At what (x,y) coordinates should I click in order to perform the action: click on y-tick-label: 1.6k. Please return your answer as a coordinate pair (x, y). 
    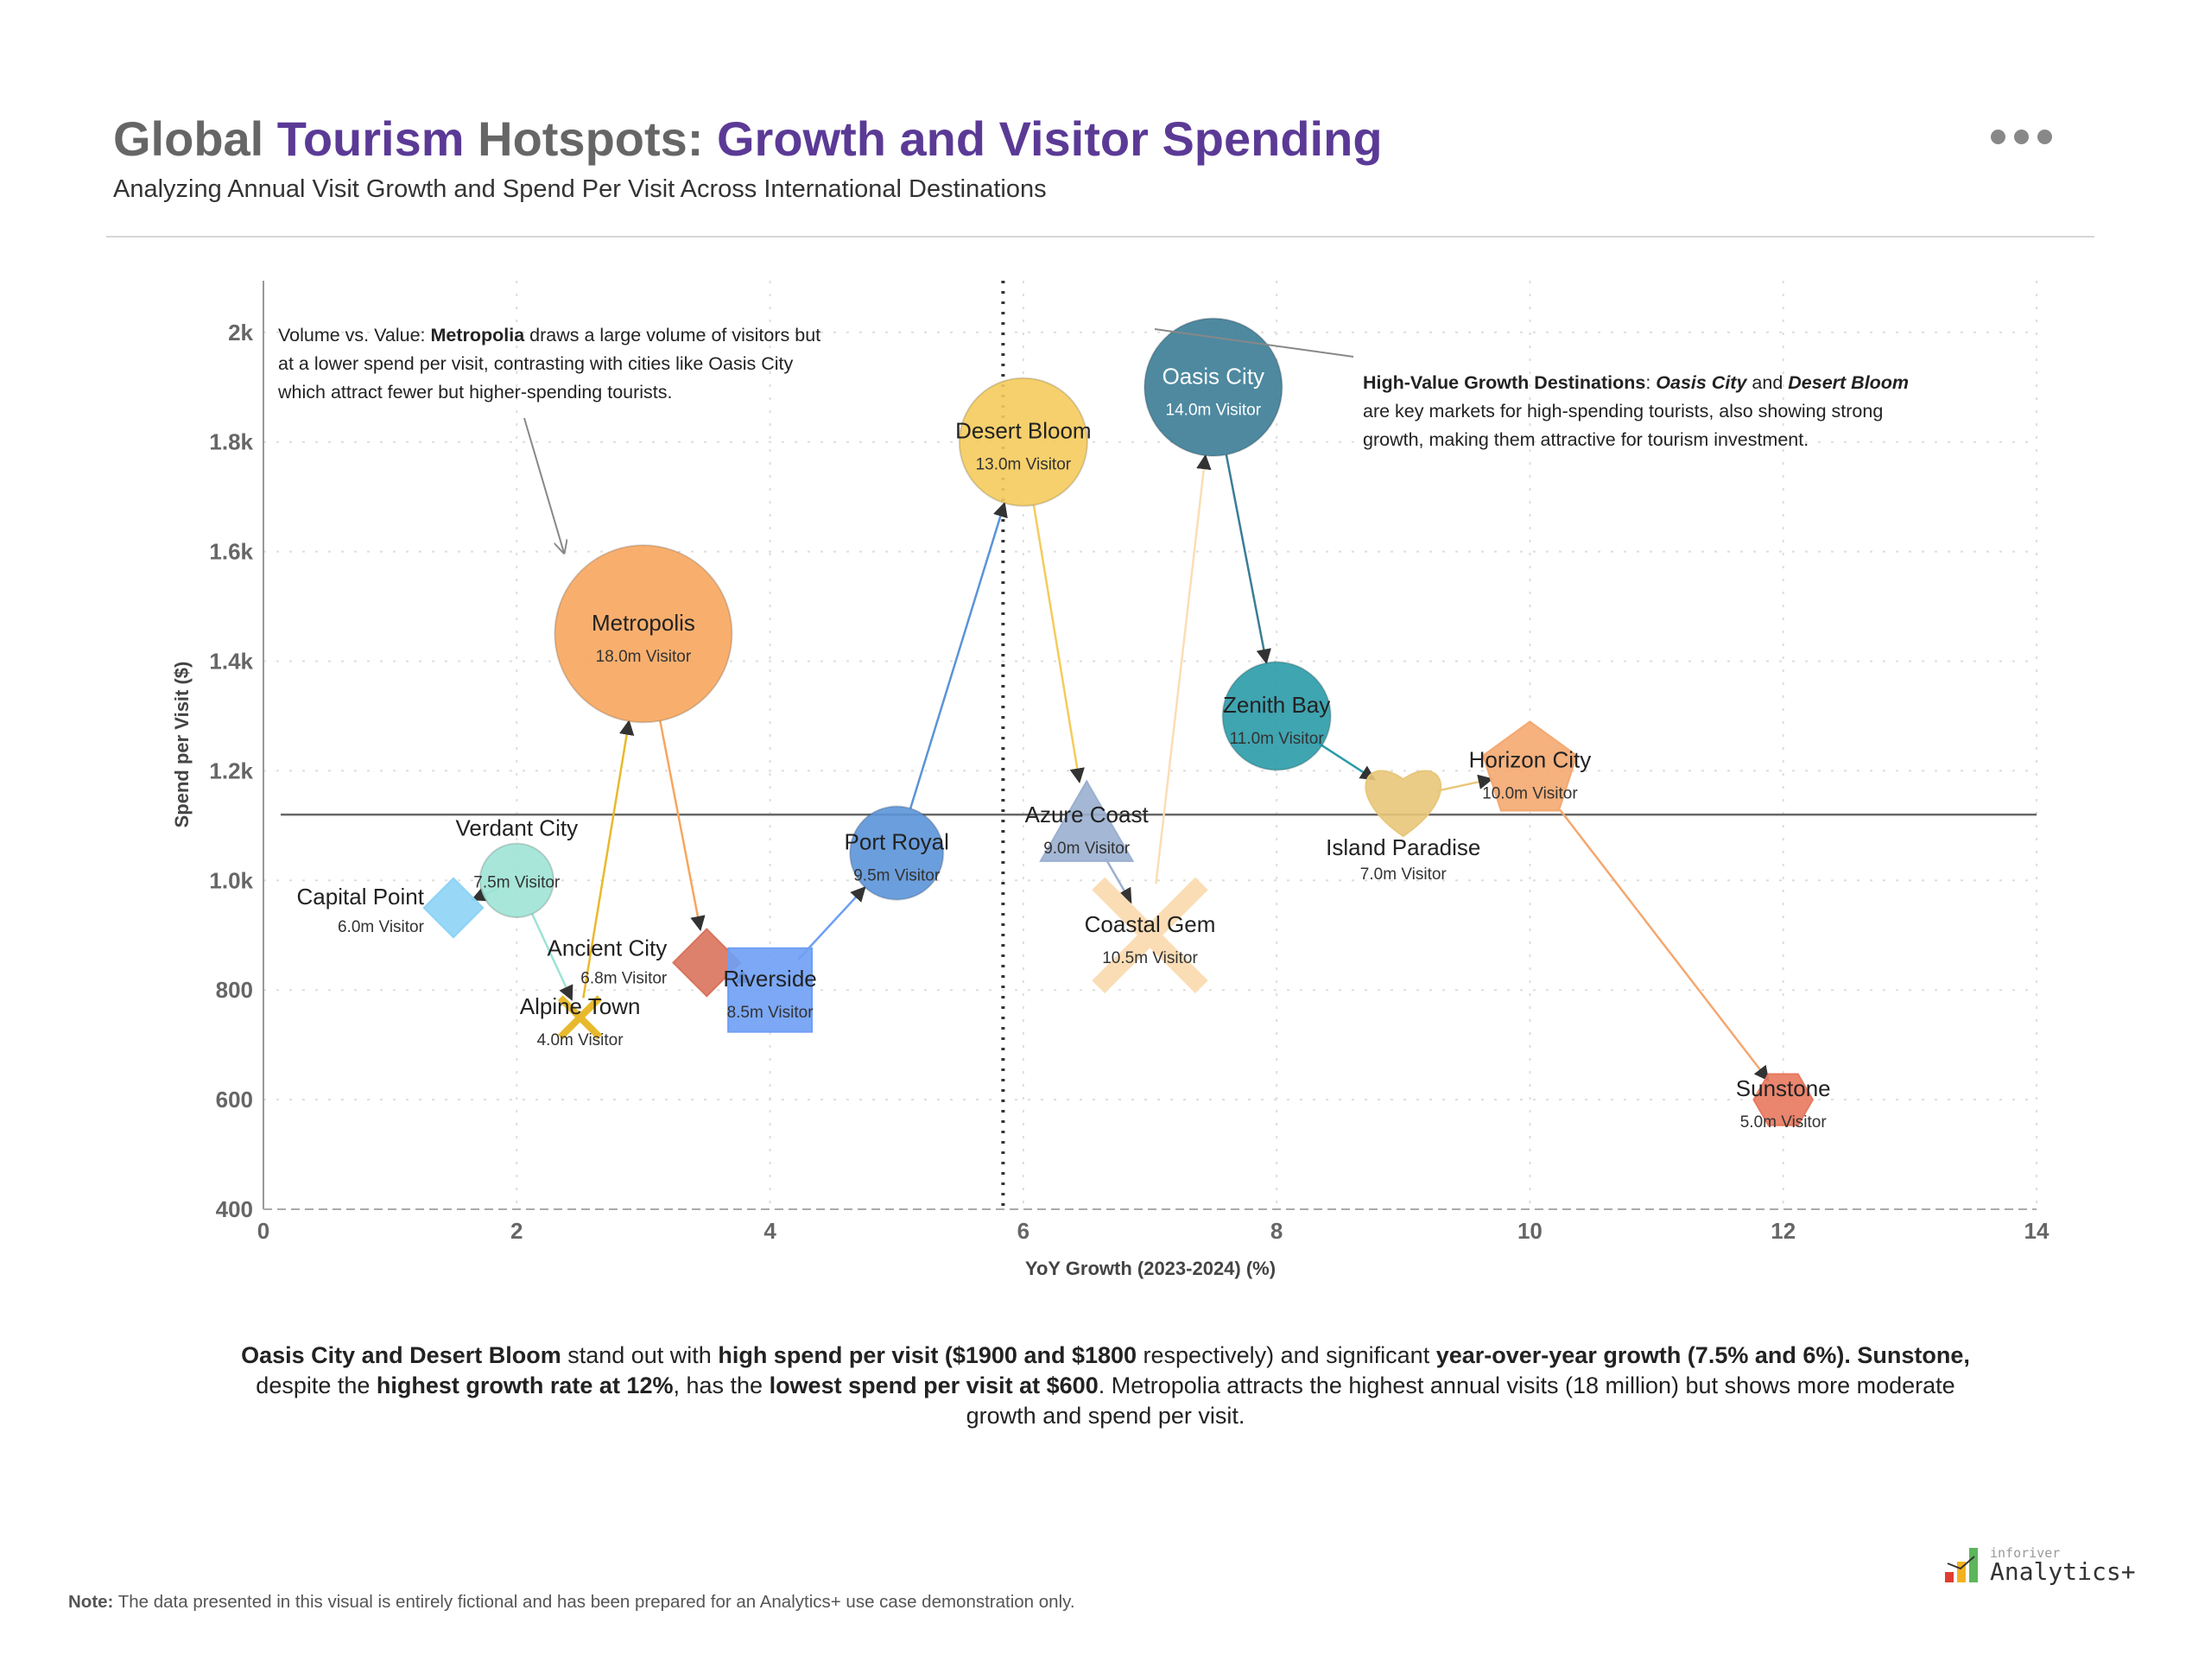
    Looking at the image, I should click on (231, 552).